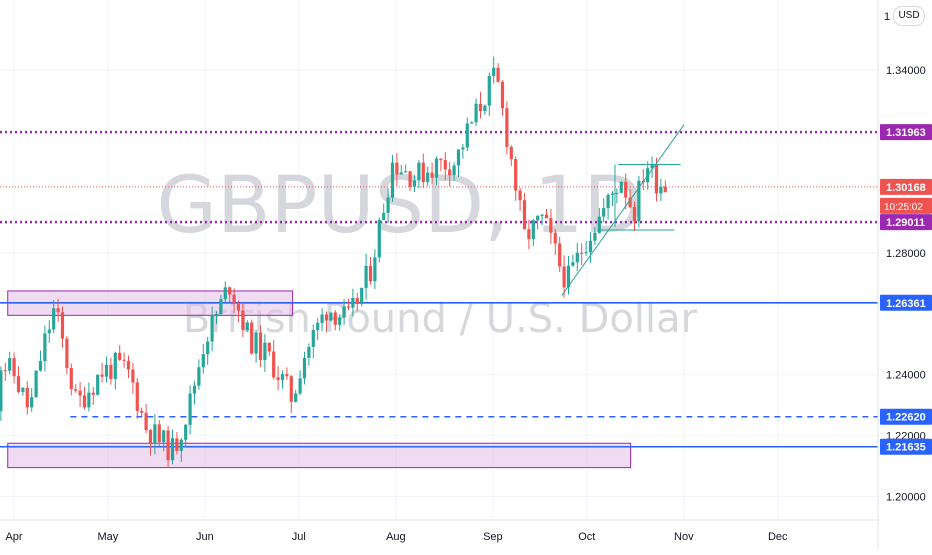 This screenshot has width=932, height=555. Describe the element at coordinates (906, 254) in the screenshot. I see `y-tick-label: 1.28000` at that location.